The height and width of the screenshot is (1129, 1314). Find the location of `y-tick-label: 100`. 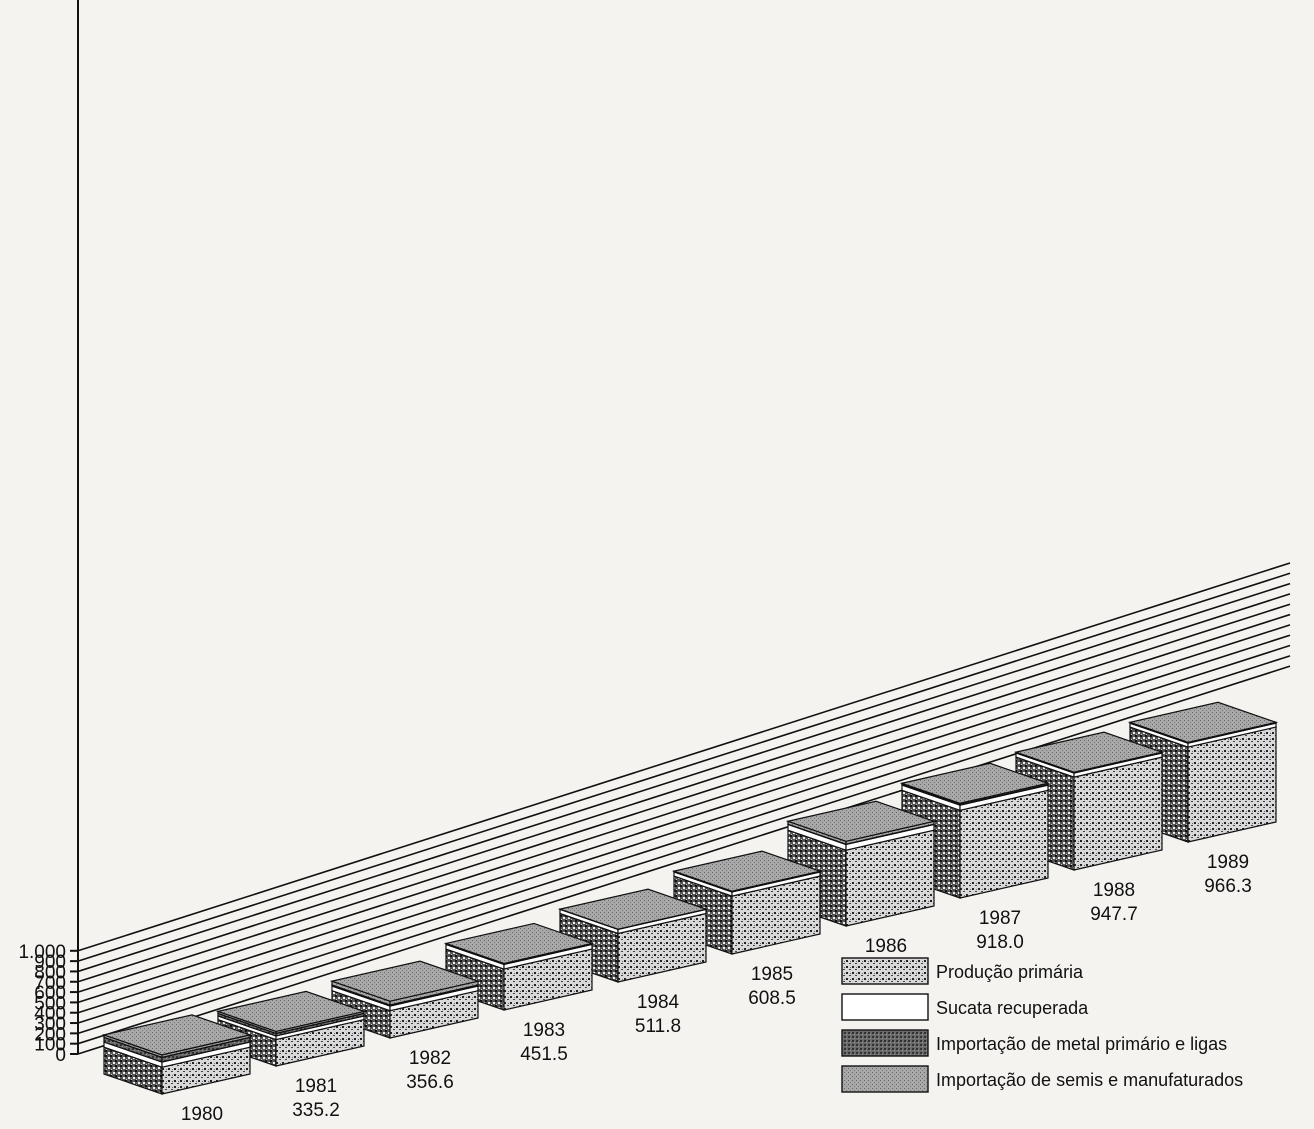

y-tick-label: 100 is located at coordinates (50, 1045).